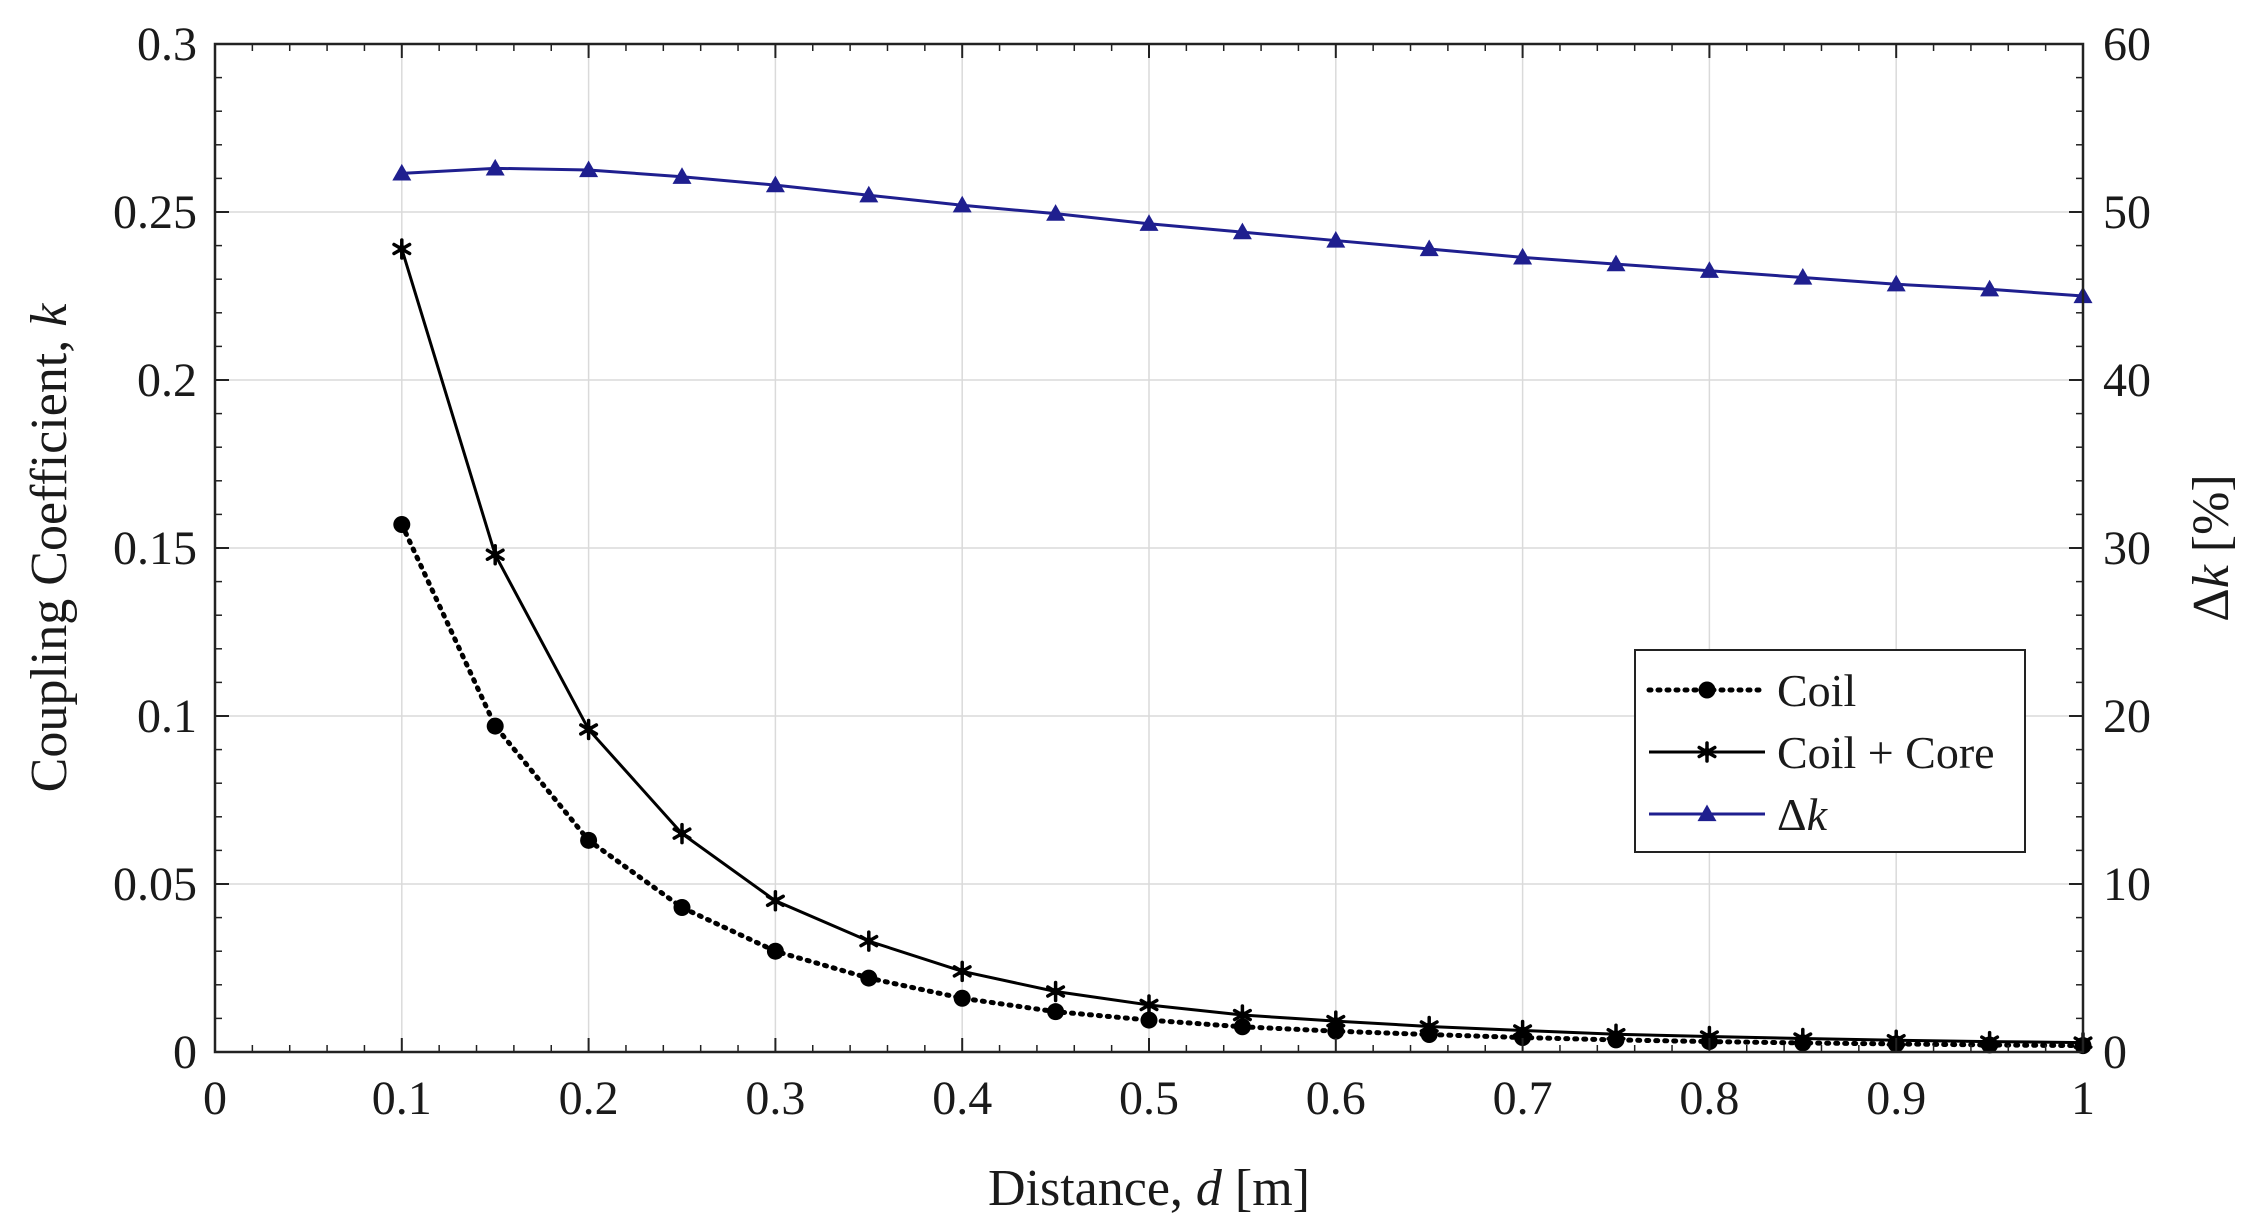 This screenshot has width=2263, height=1232. What do you see at coordinates (2211, 548) in the screenshot?
I see `y-axis-right-title: Δk [%]` at bounding box center [2211, 548].